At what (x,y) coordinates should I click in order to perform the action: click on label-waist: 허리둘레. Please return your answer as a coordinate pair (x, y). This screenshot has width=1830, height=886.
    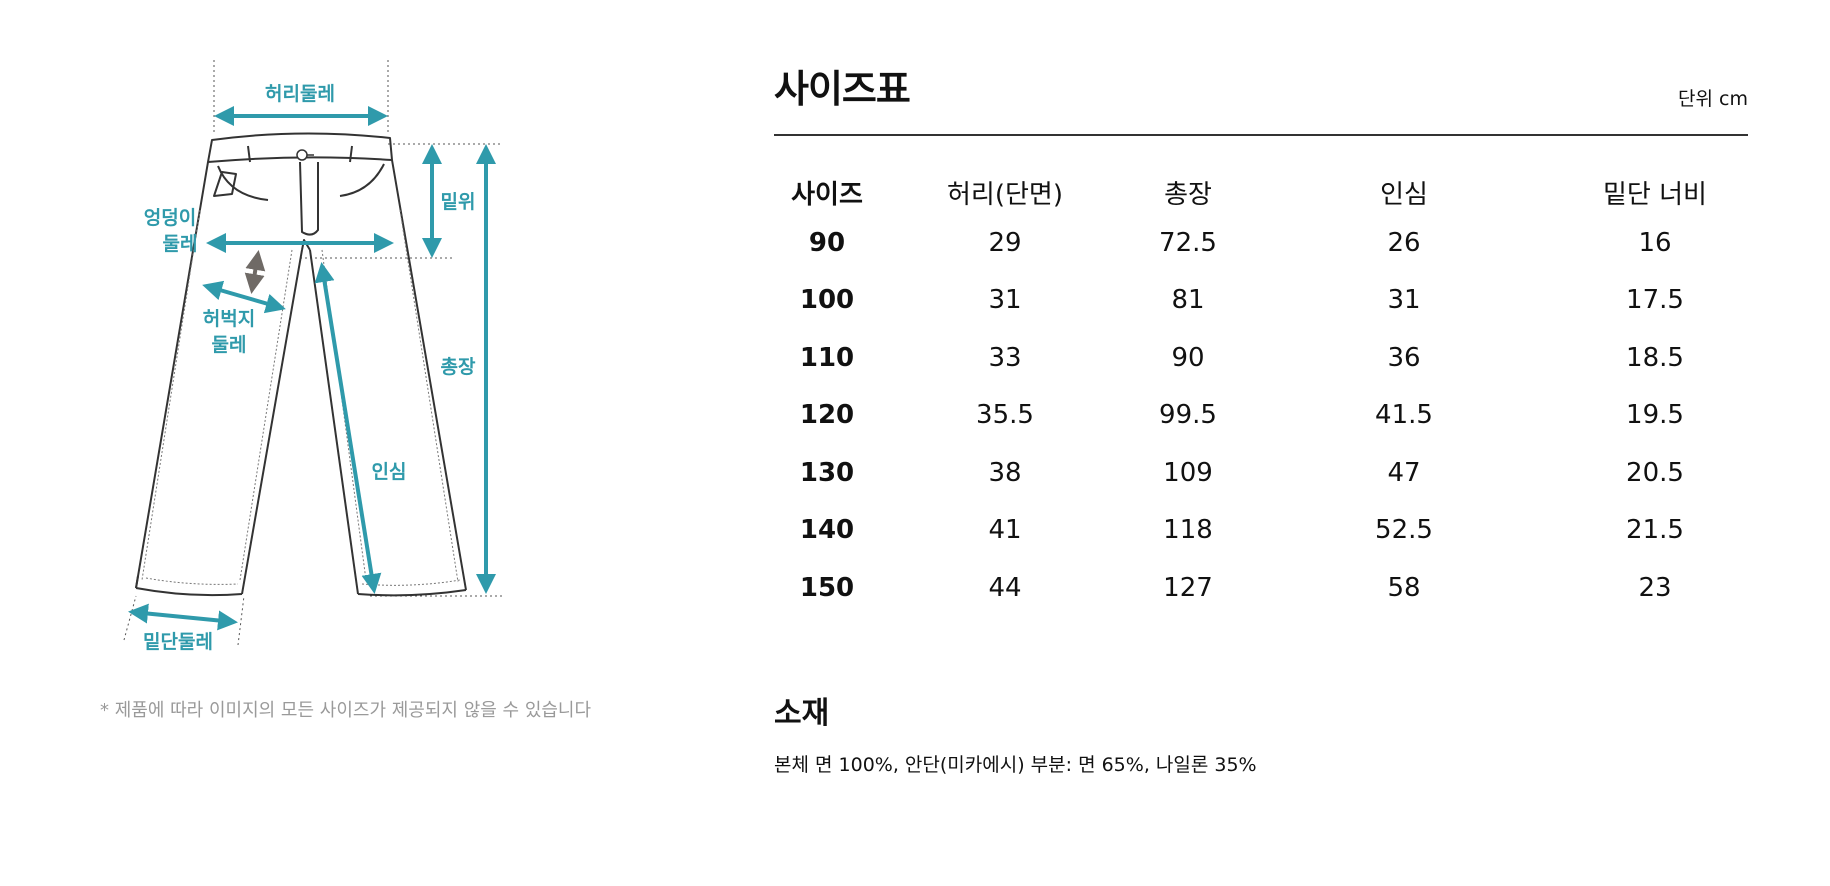
    Looking at the image, I should click on (300, 94).